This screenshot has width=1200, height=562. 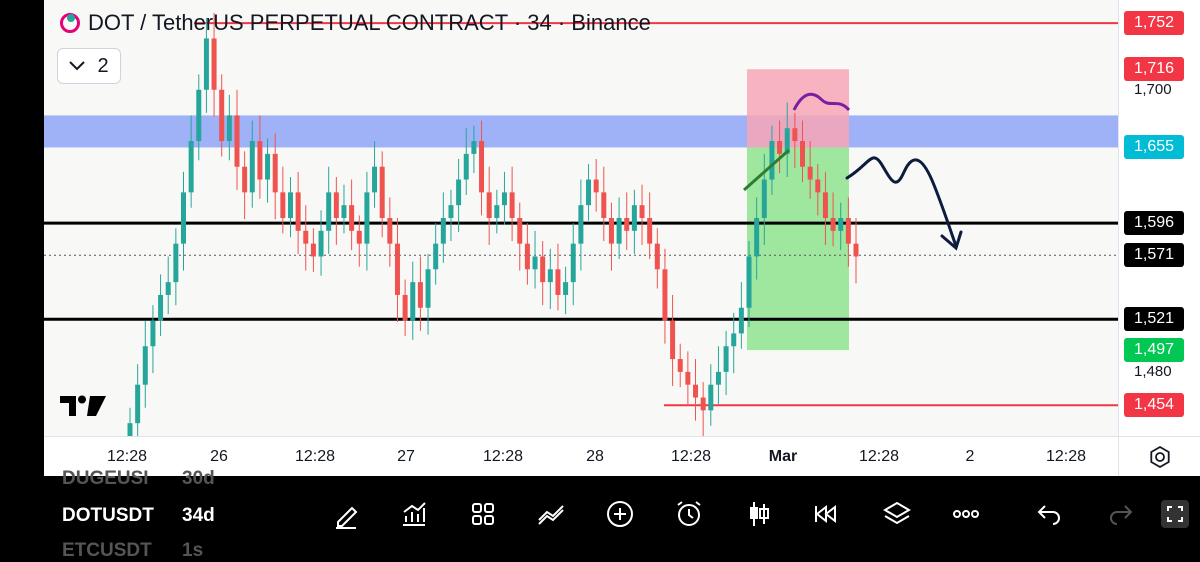 What do you see at coordinates (107, 550) in the screenshot?
I see `watchlist-symbol: ETCUSDT` at bounding box center [107, 550].